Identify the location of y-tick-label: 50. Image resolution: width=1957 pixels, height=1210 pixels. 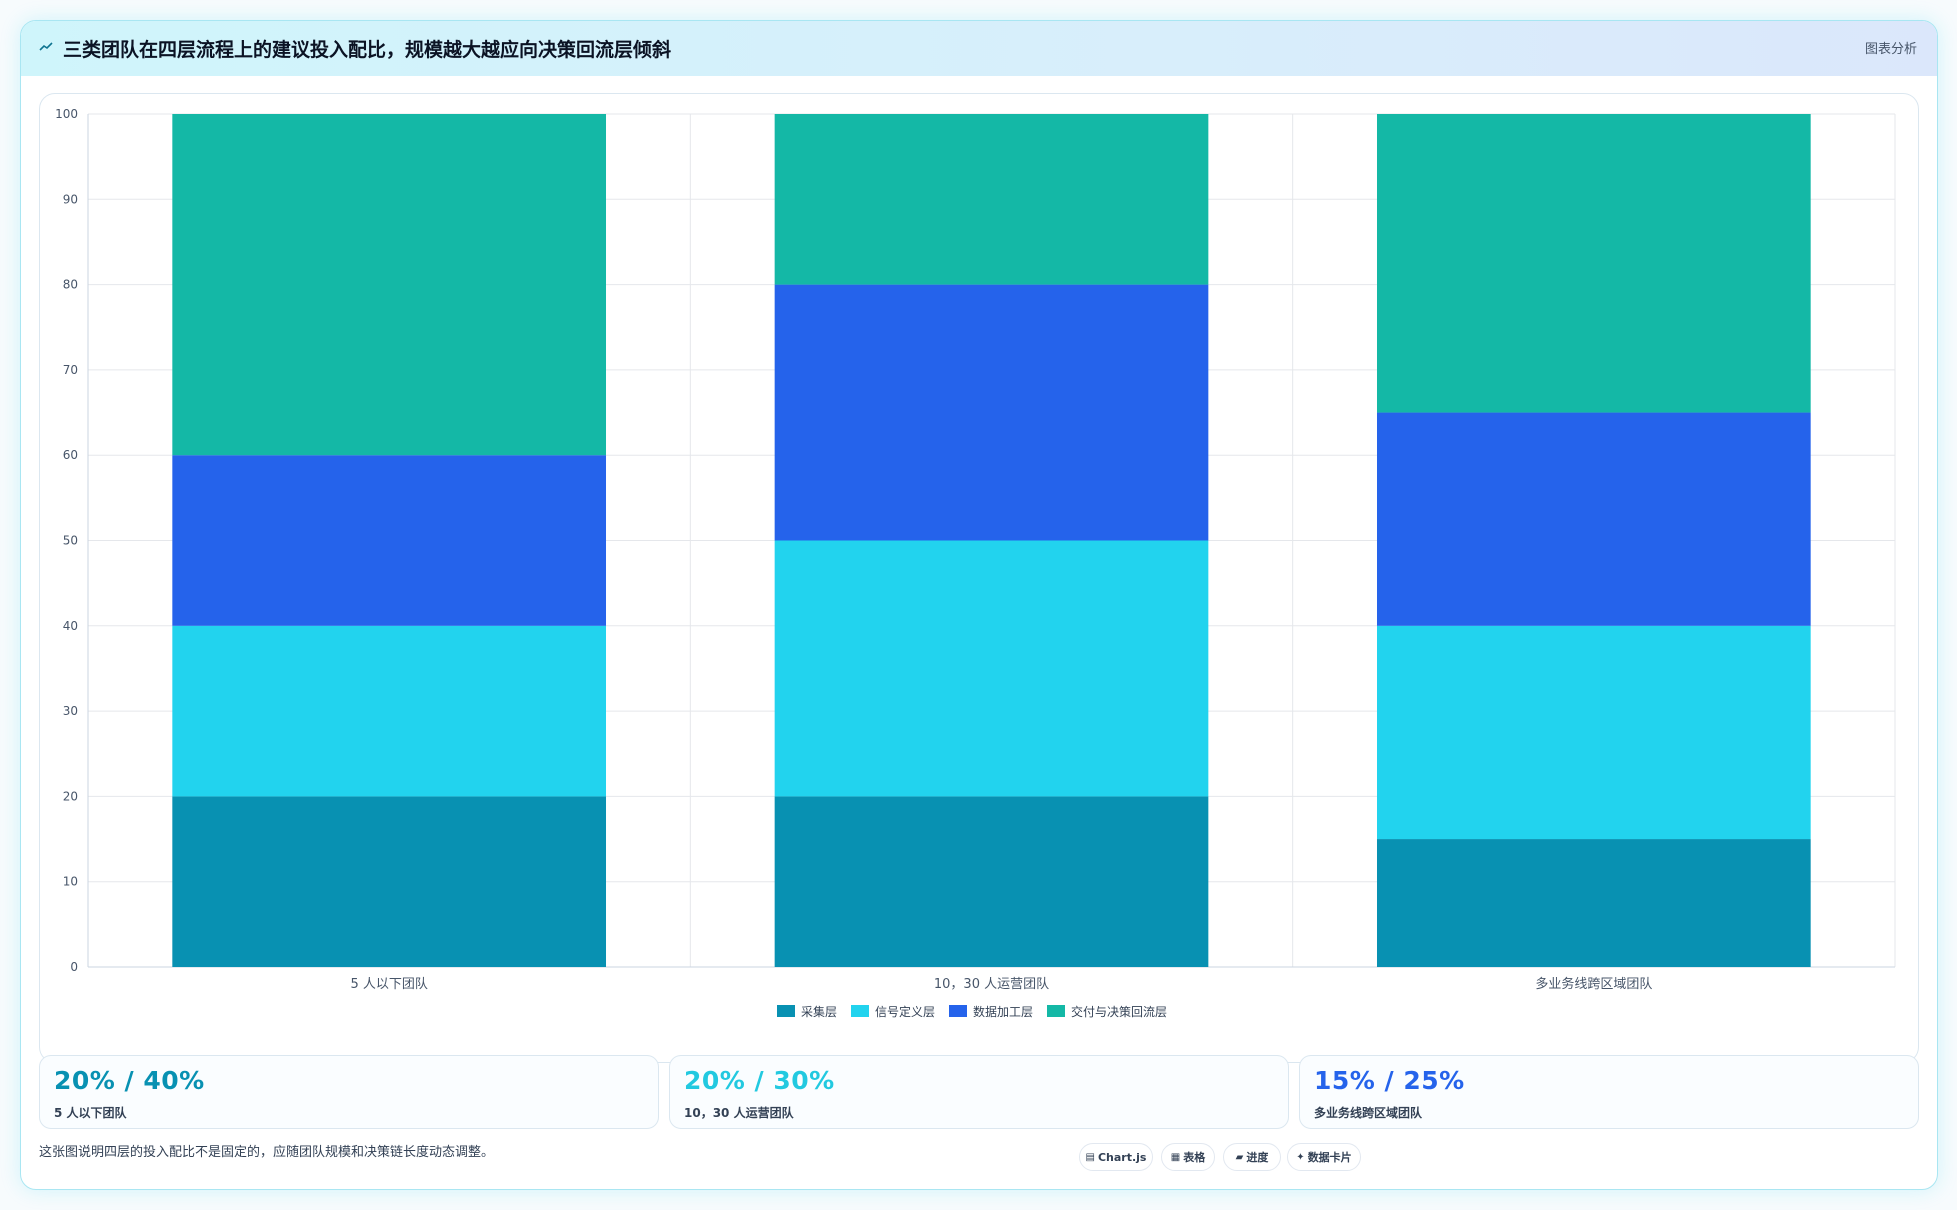
(70, 541).